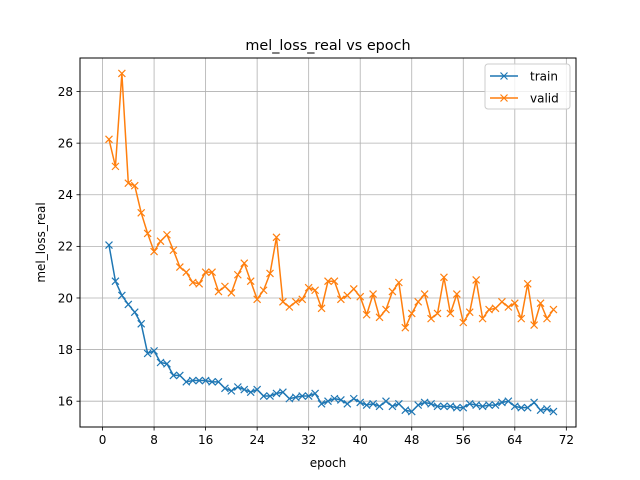  What do you see at coordinates (566, 440) in the screenshot?
I see `x-tick-label: 72` at bounding box center [566, 440].